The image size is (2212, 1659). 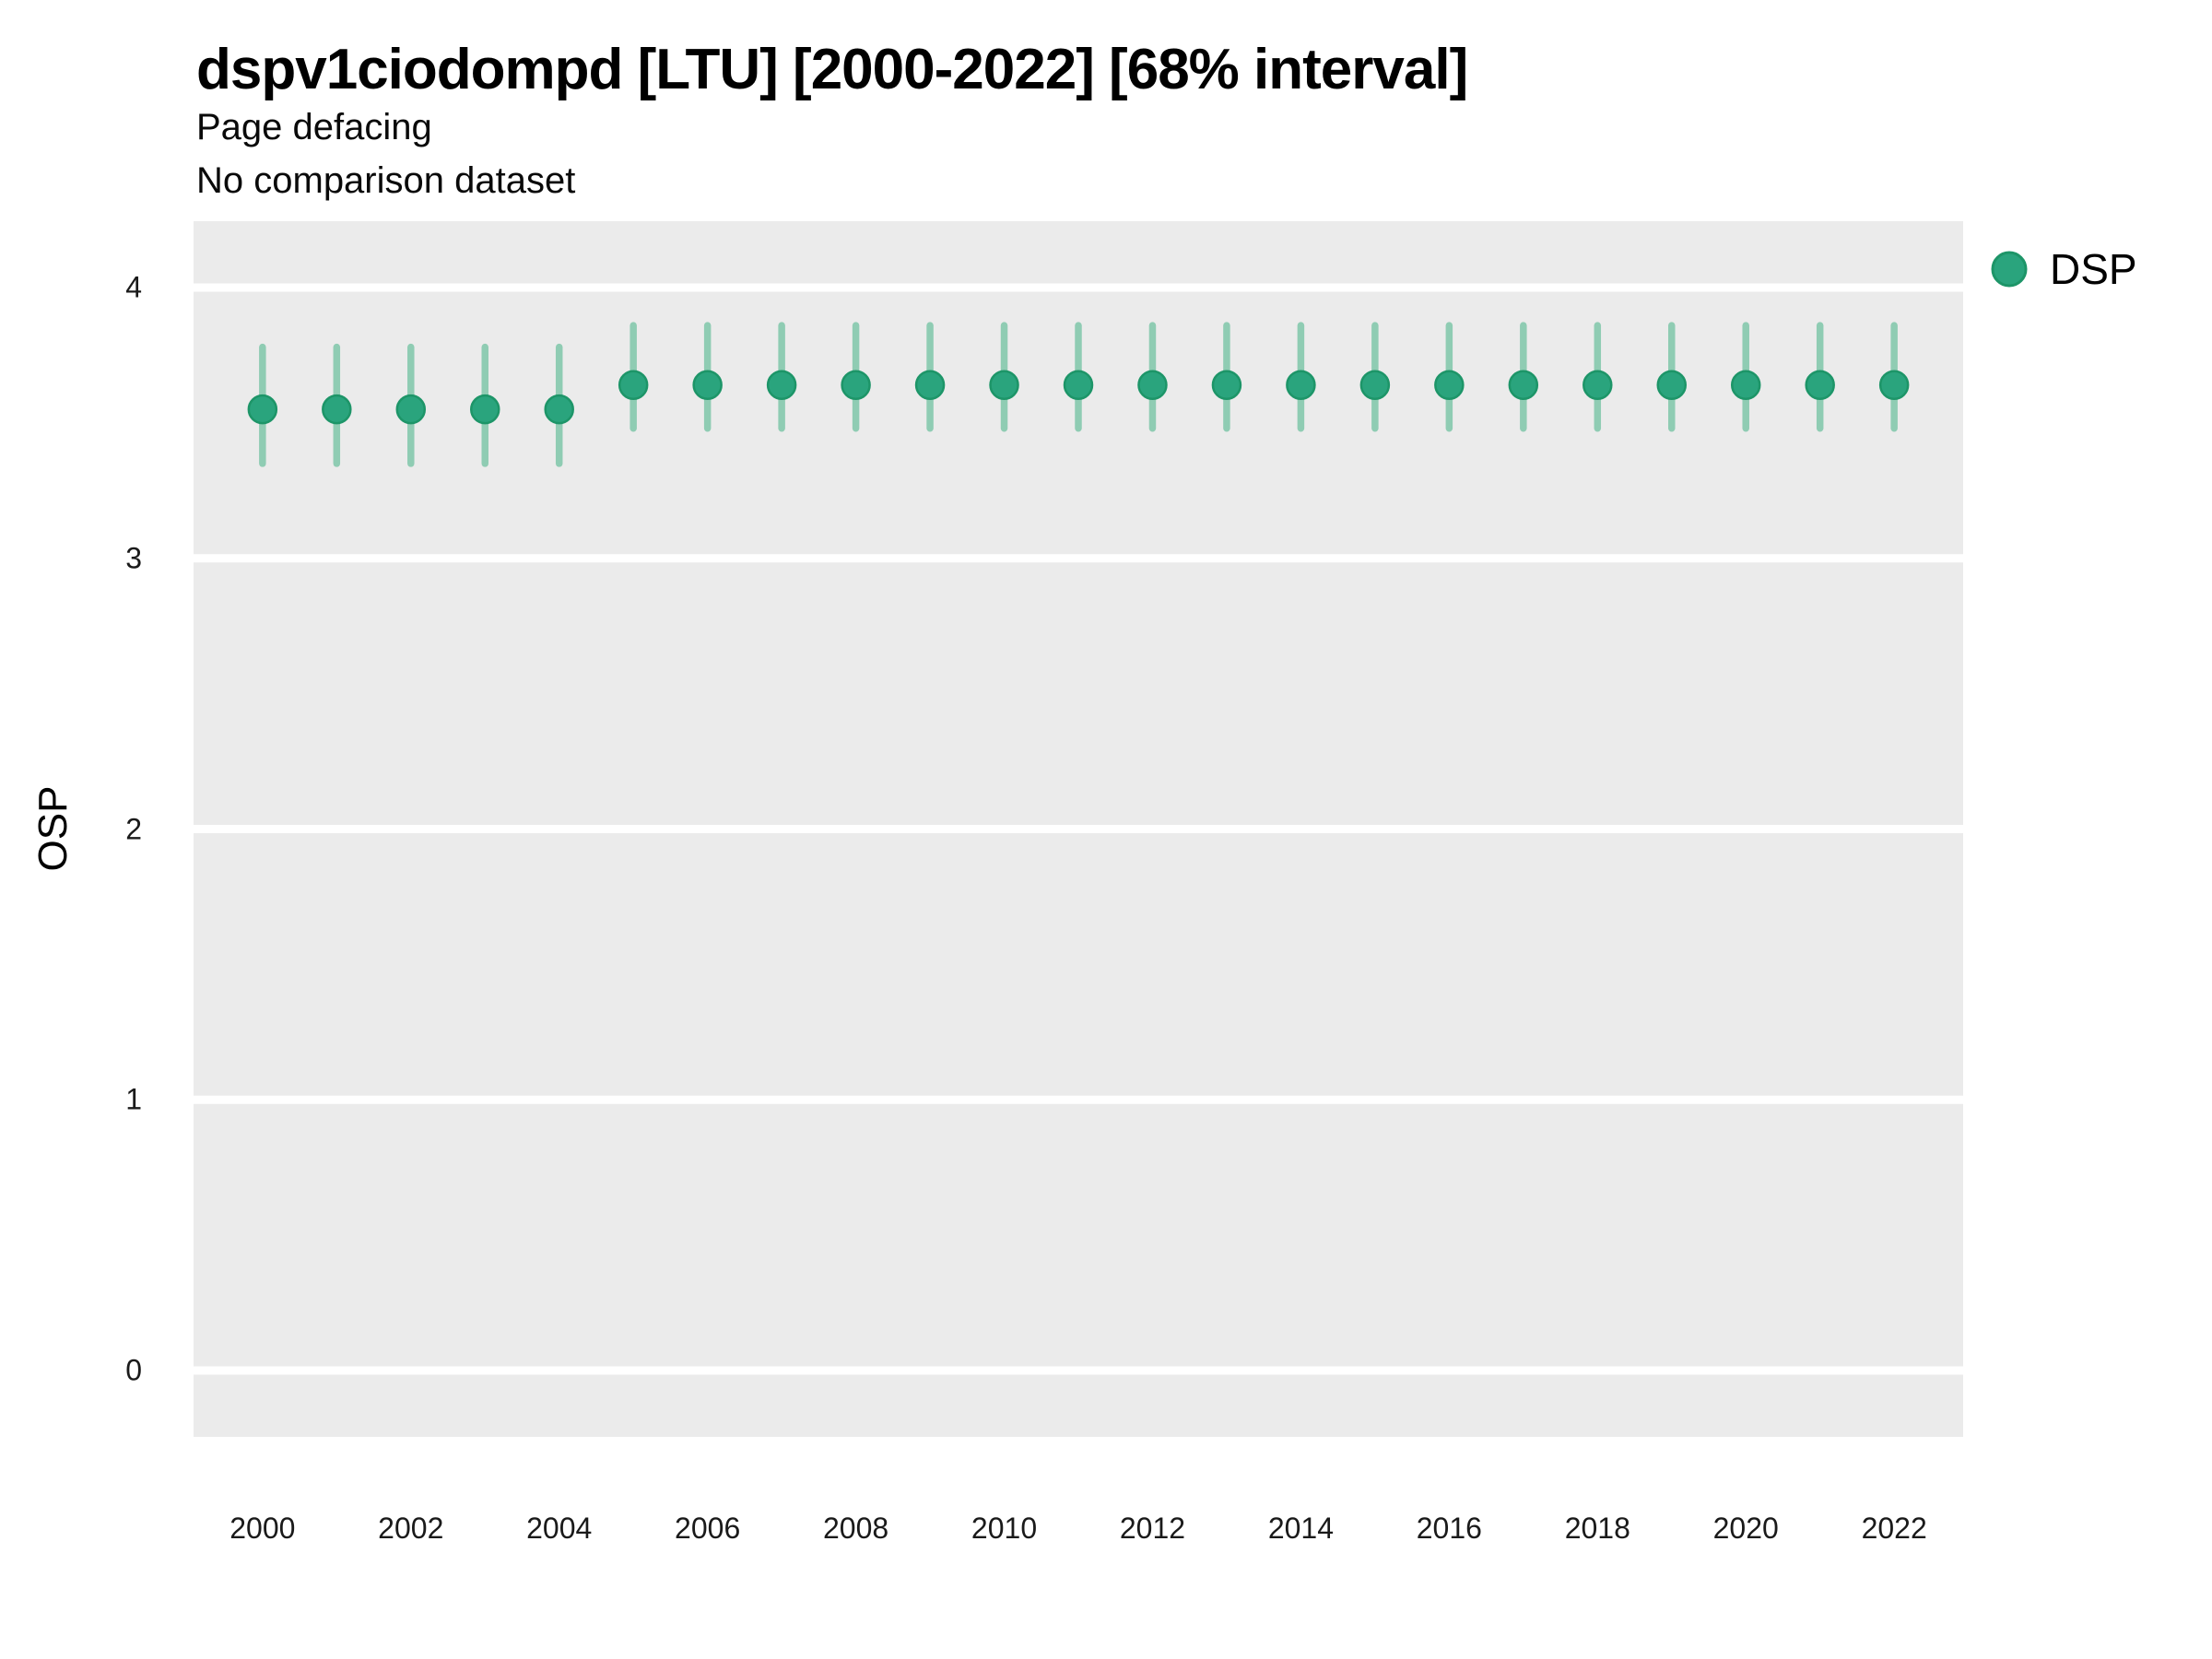 What do you see at coordinates (708, 1528) in the screenshot?
I see `x-tick-label-2006: 2006` at bounding box center [708, 1528].